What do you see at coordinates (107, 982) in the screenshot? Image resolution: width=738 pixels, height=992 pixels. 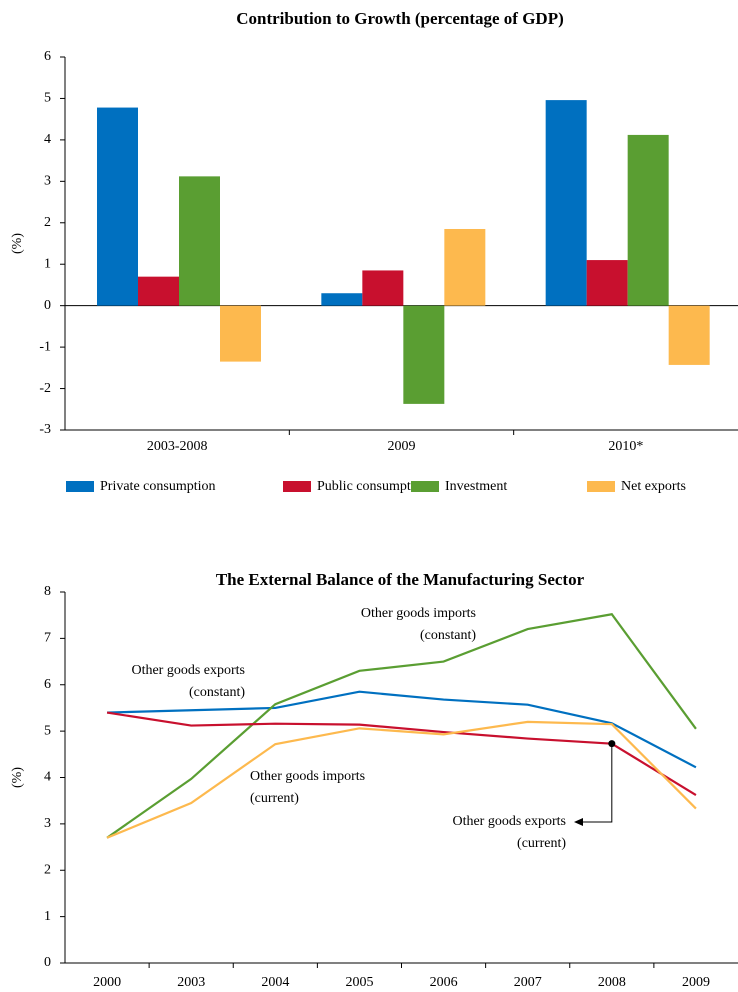 I see `x-tick-label: 2000` at bounding box center [107, 982].